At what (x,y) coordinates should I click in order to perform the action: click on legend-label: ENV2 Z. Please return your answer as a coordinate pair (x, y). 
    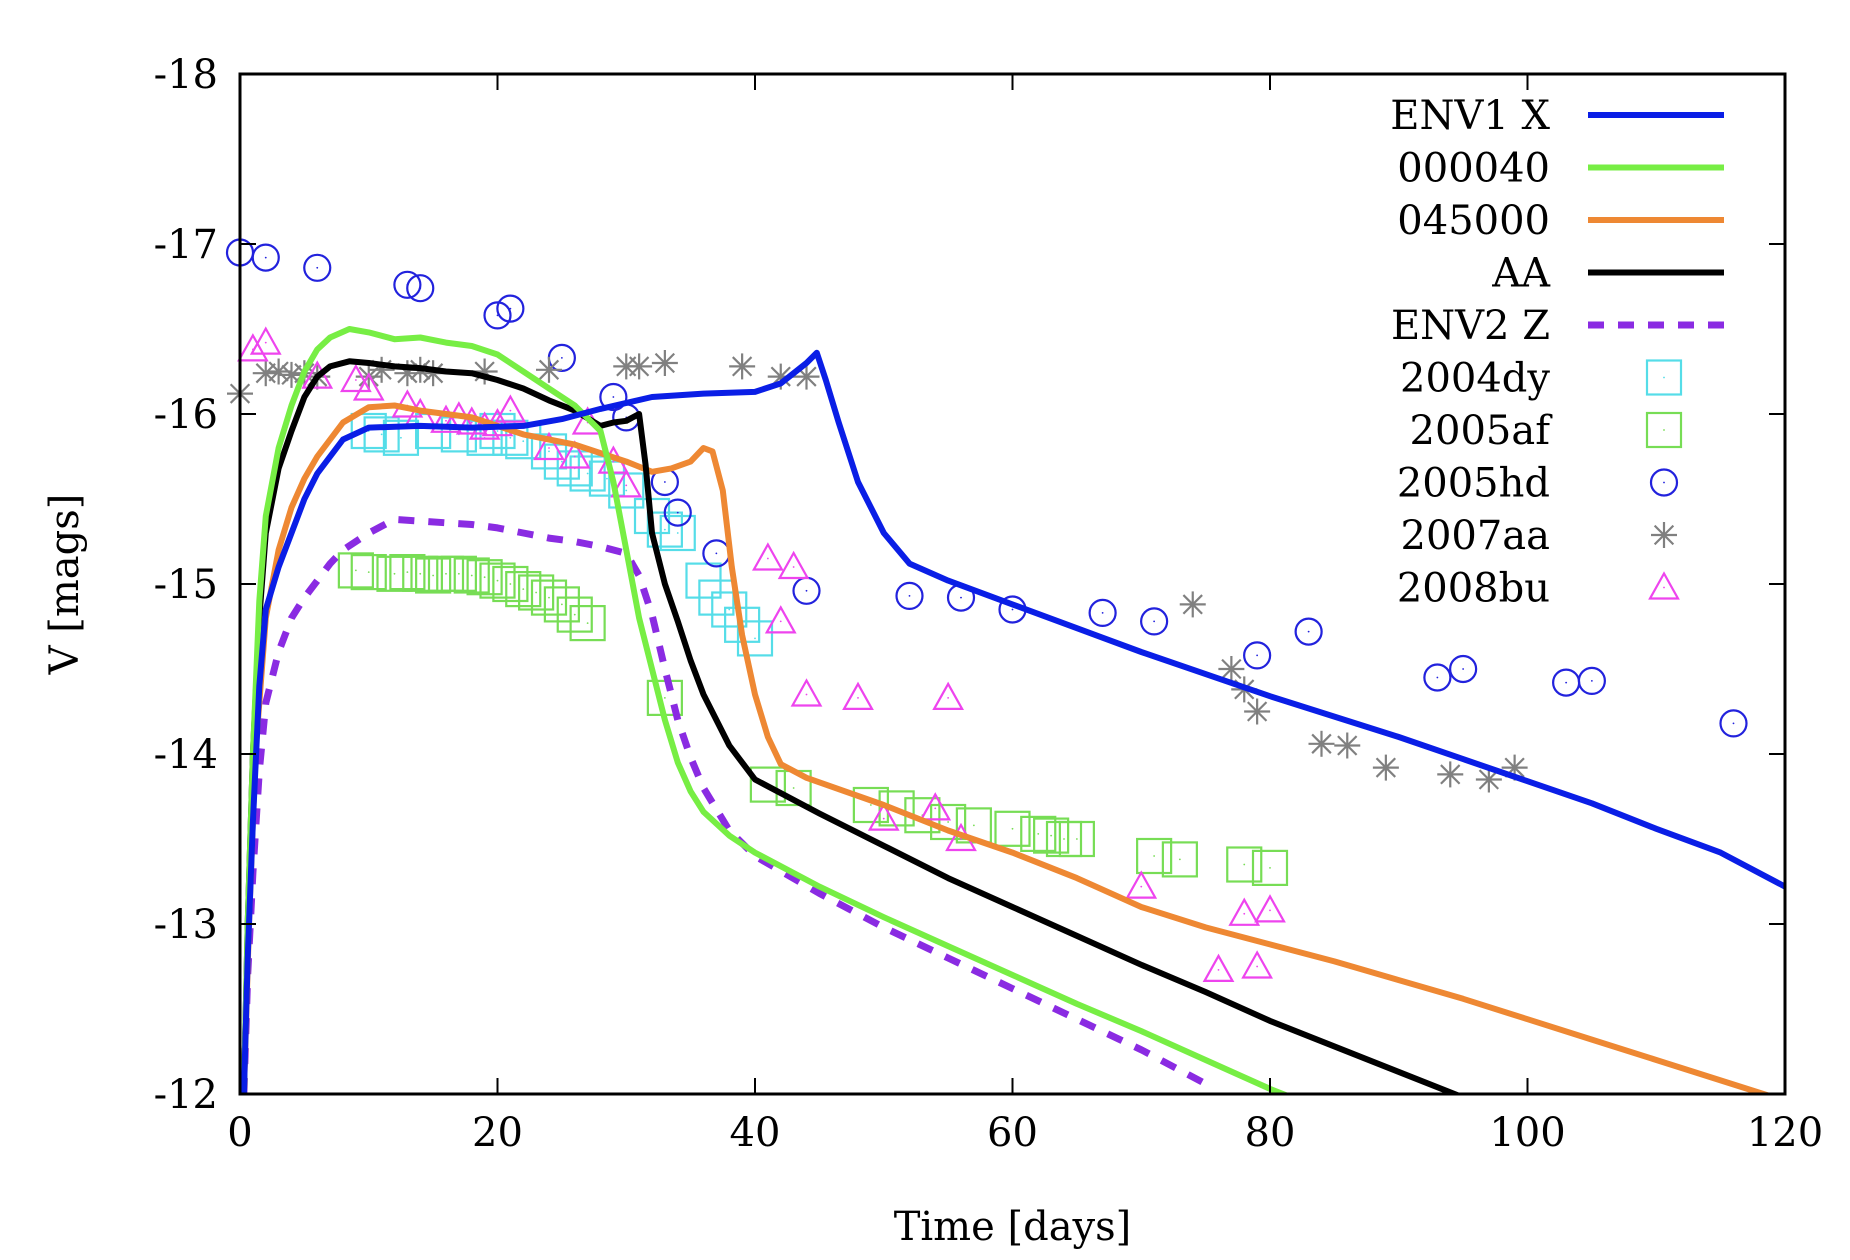
    Looking at the image, I should click on (1470, 326).